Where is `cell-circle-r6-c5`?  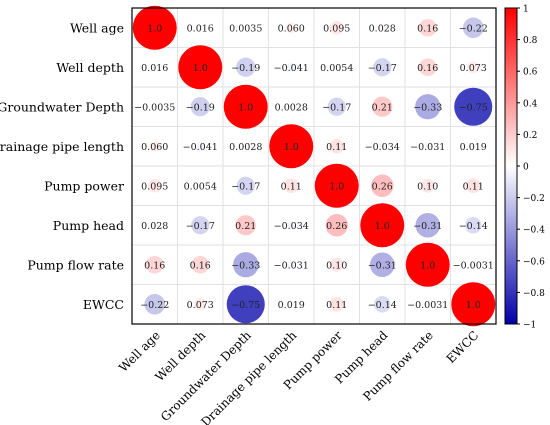
cell-circle-r6-c5 is located at coordinates (382, 264).